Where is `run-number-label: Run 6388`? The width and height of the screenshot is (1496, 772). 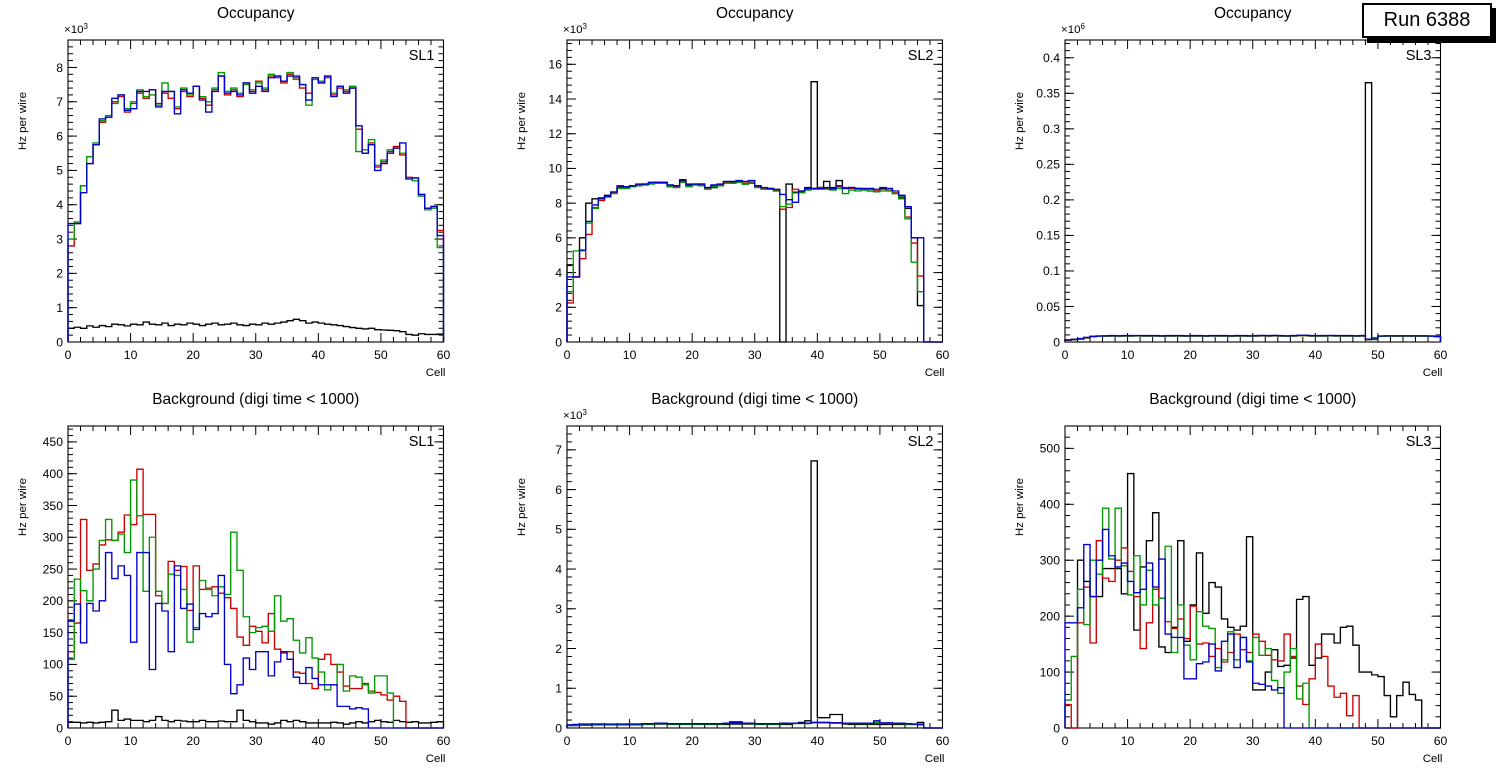 run-number-label: Run 6388 is located at coordinates (1427, 20).